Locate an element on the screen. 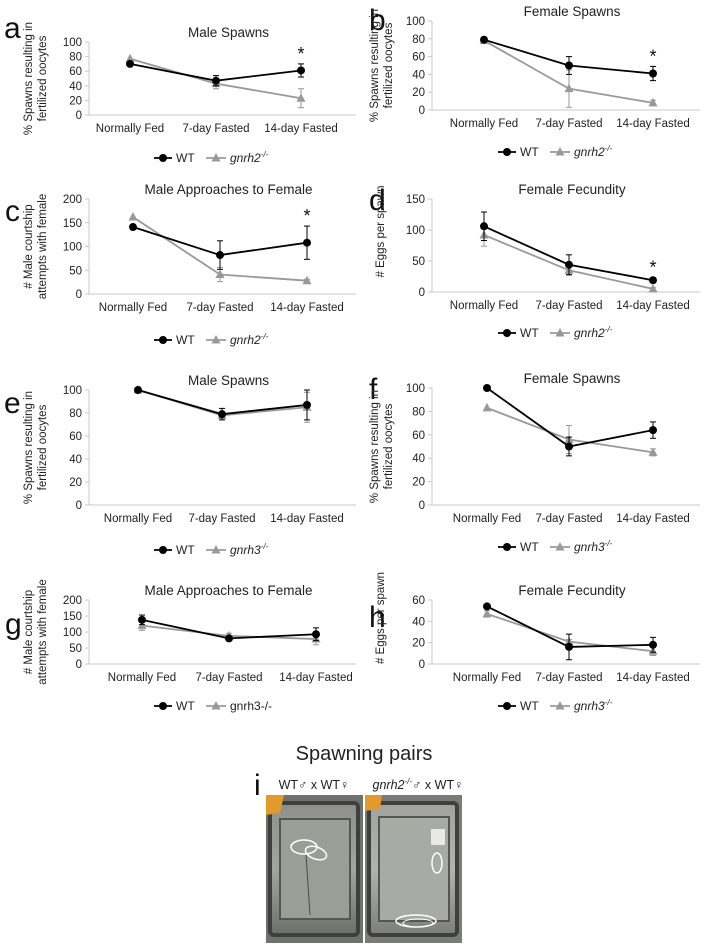 Image resolution: width=708 pixels, height=948 pixels. y-axis-label-line1: % Spawns resulting in is located at coordinates (29, 78).